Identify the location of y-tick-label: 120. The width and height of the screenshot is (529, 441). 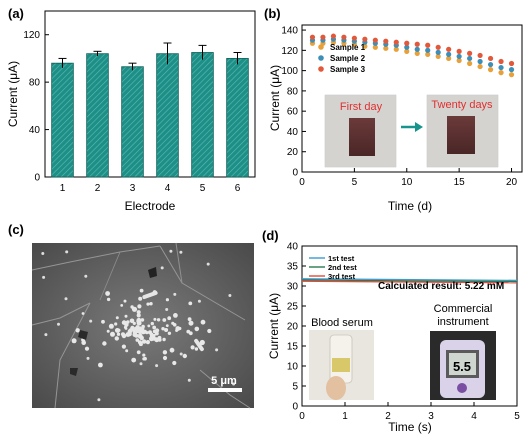
(289, 51).